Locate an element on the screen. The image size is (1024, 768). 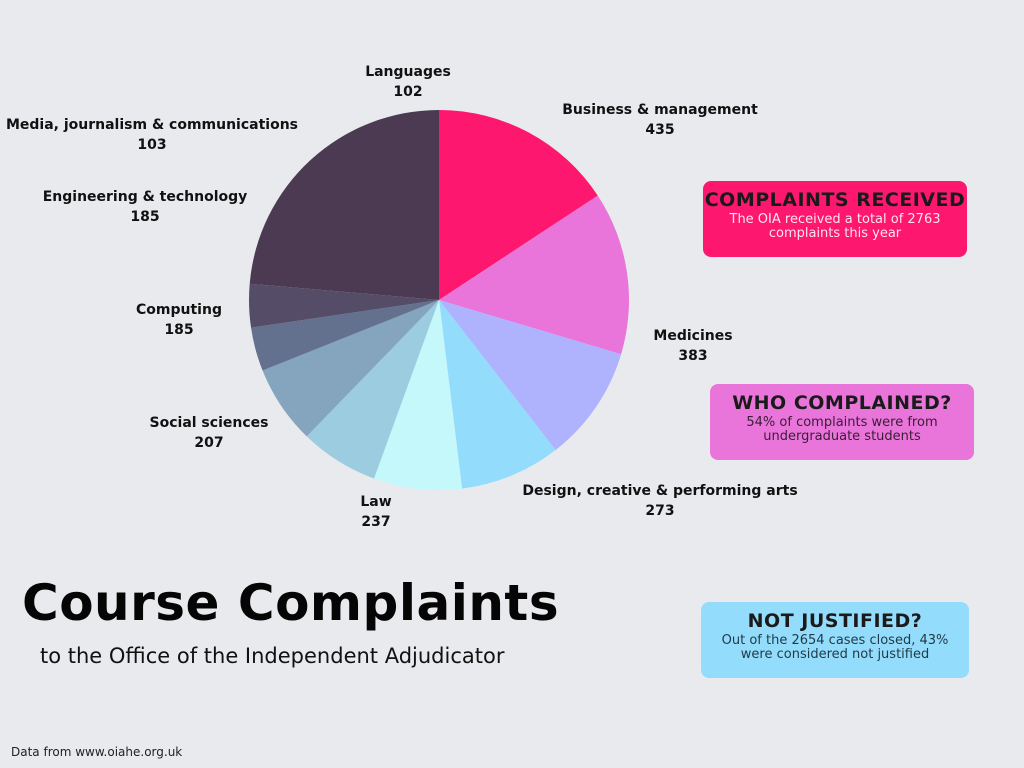
label-engineering-name: Engineering & technology is located at coordinates (145, 197).